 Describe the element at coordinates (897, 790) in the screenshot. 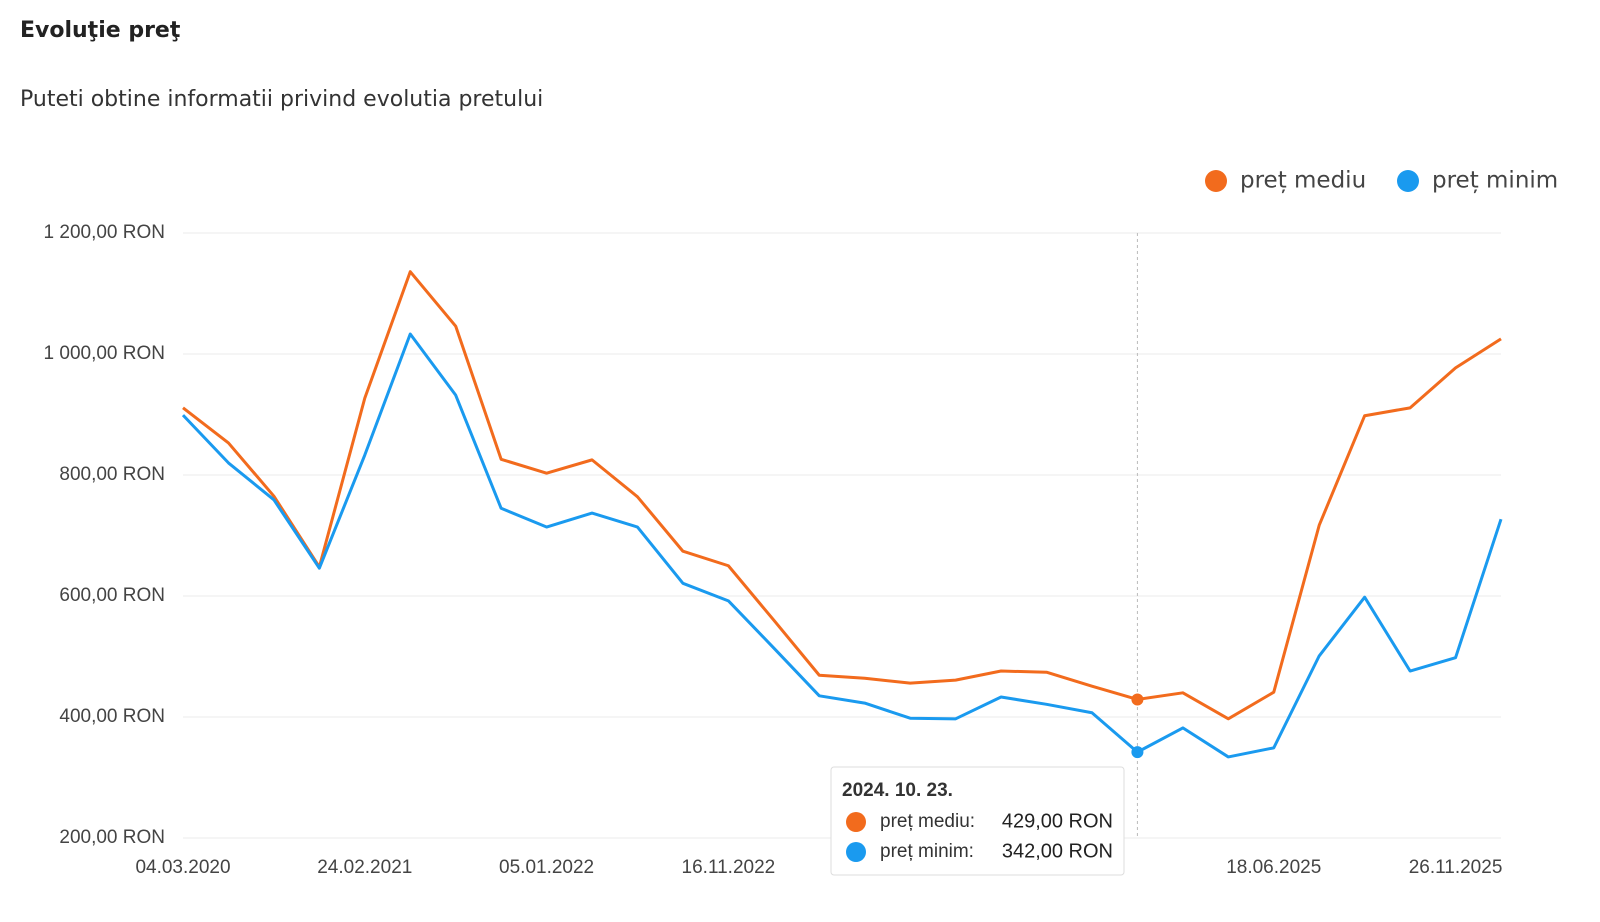

I see `tooltip-date: 2024. 10. 23.` at that location.